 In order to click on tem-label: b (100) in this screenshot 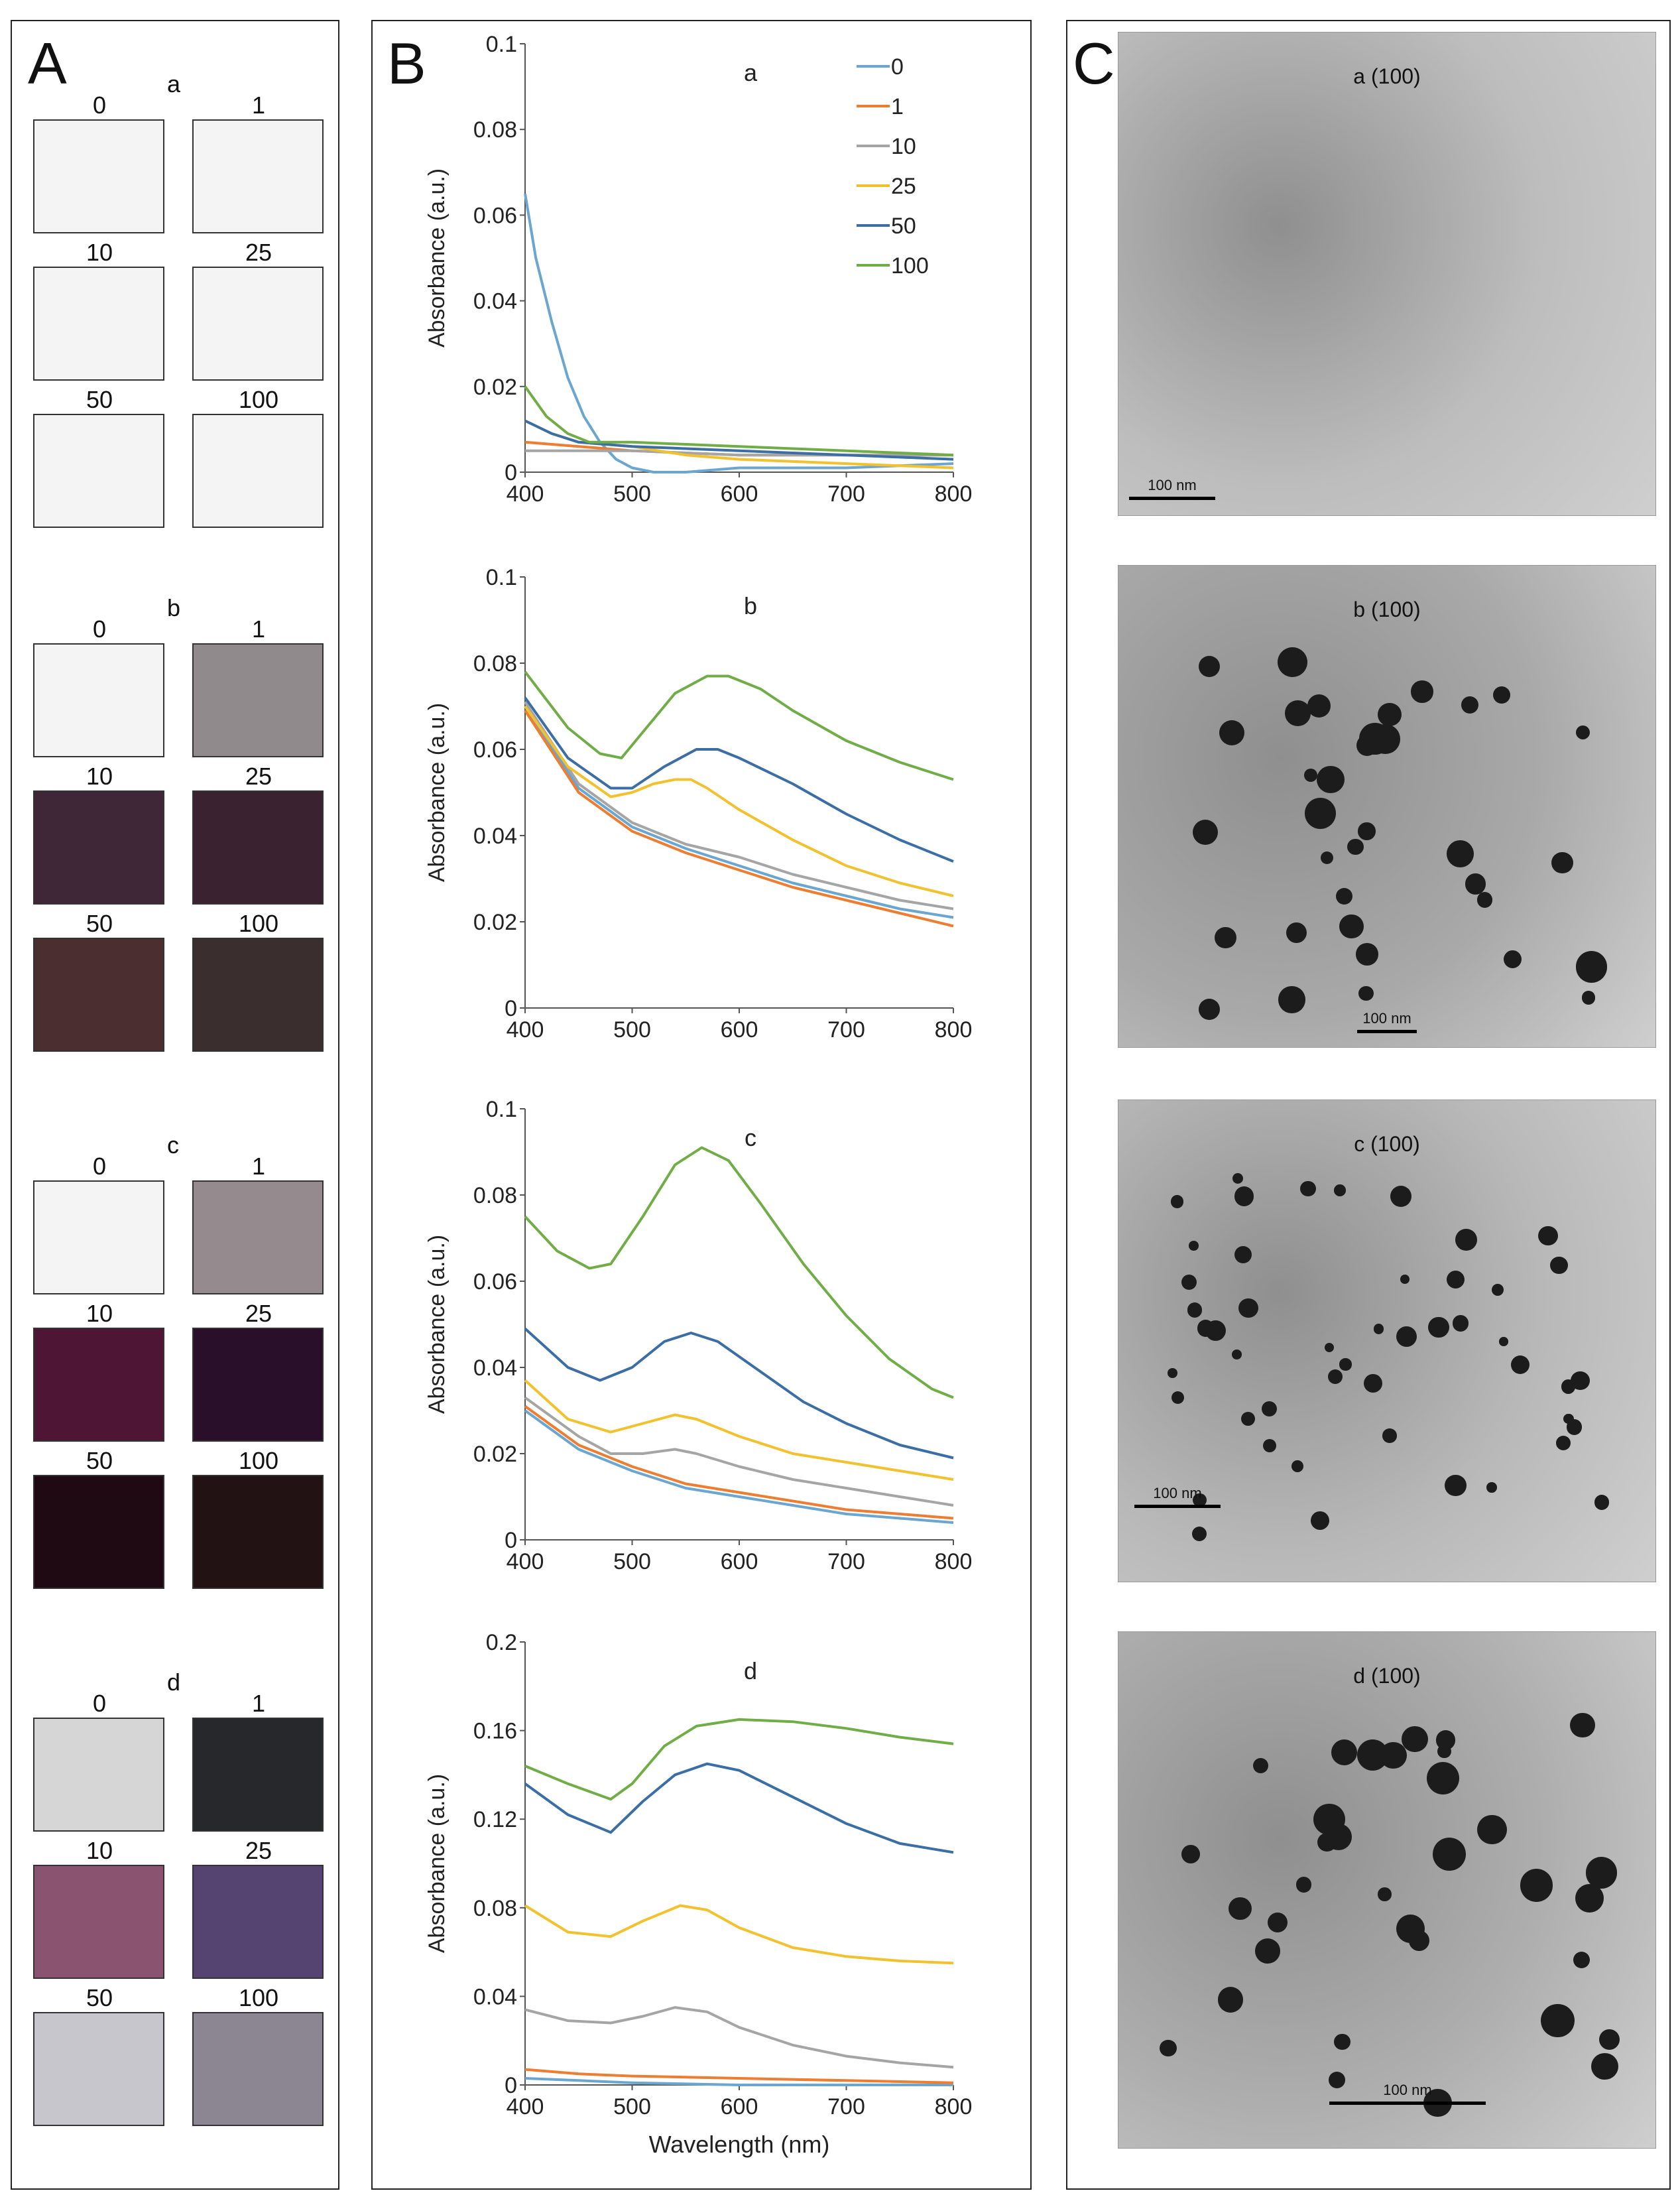, I will do `click(1387, 609)`.